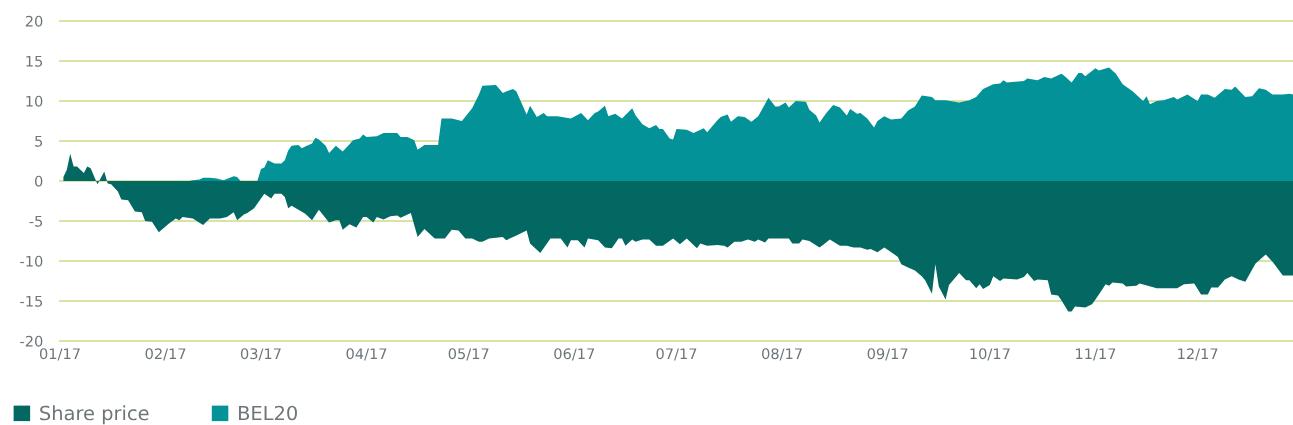  Describe the element at coordinates (1198, 354) in the screenshot. I see `x-tick-label: 12/17` at that location.